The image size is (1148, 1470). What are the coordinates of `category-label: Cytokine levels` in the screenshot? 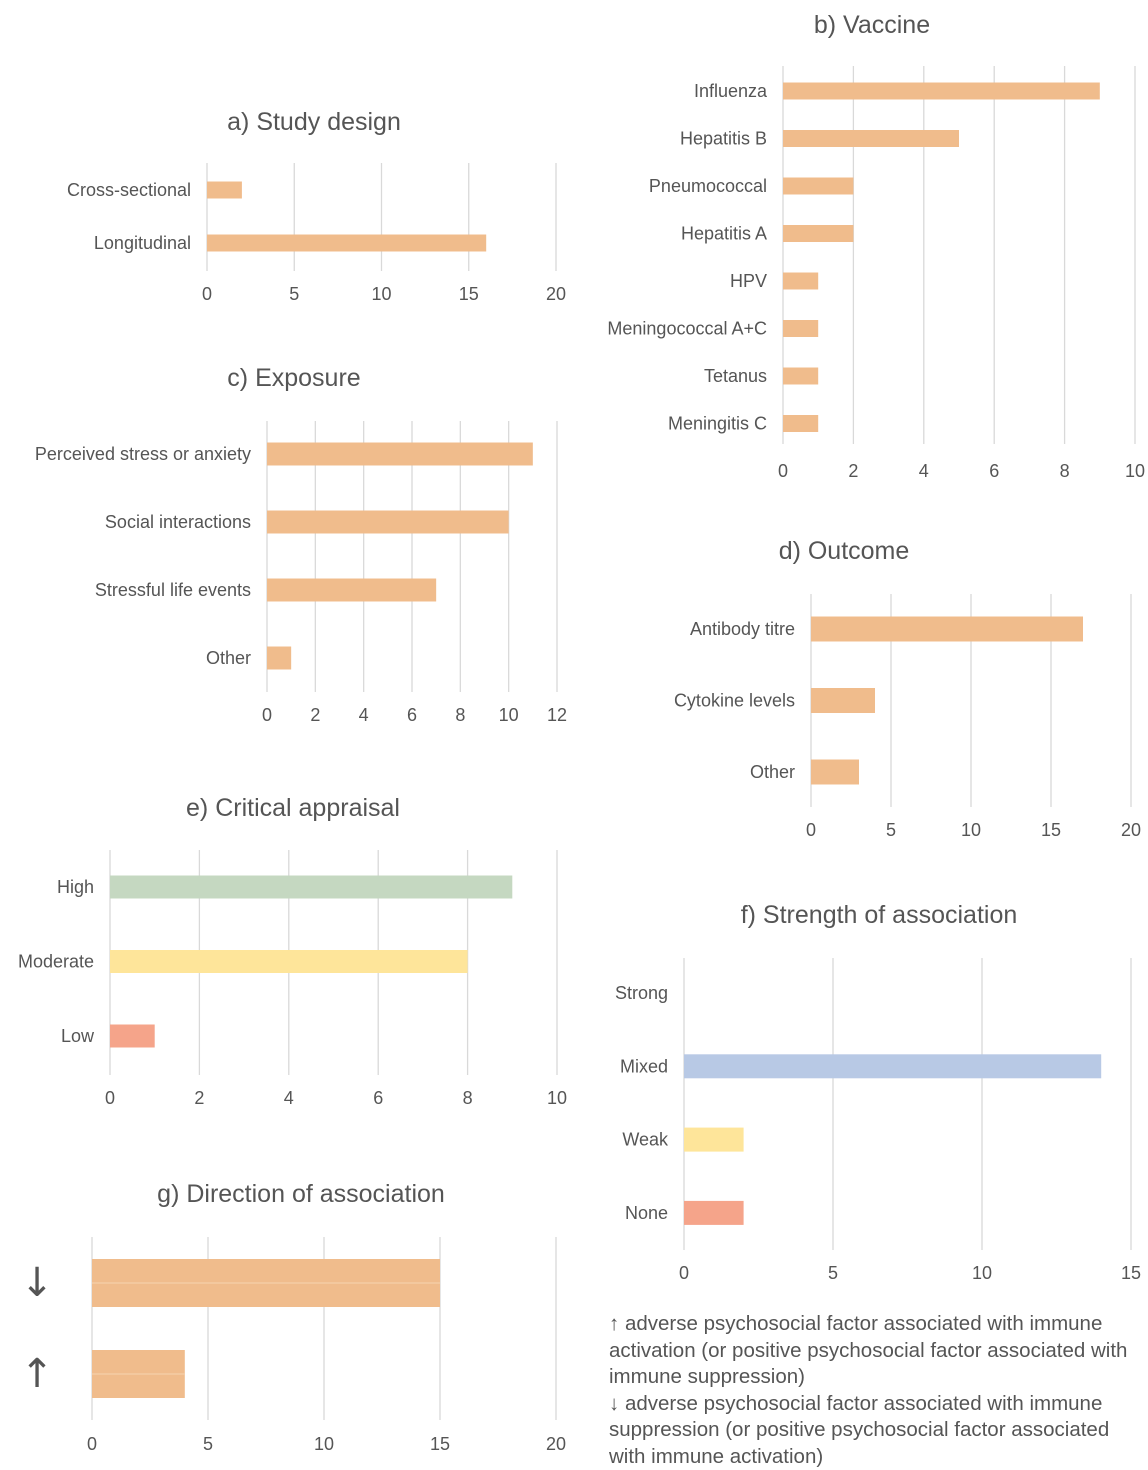 It's located at (734, 701).